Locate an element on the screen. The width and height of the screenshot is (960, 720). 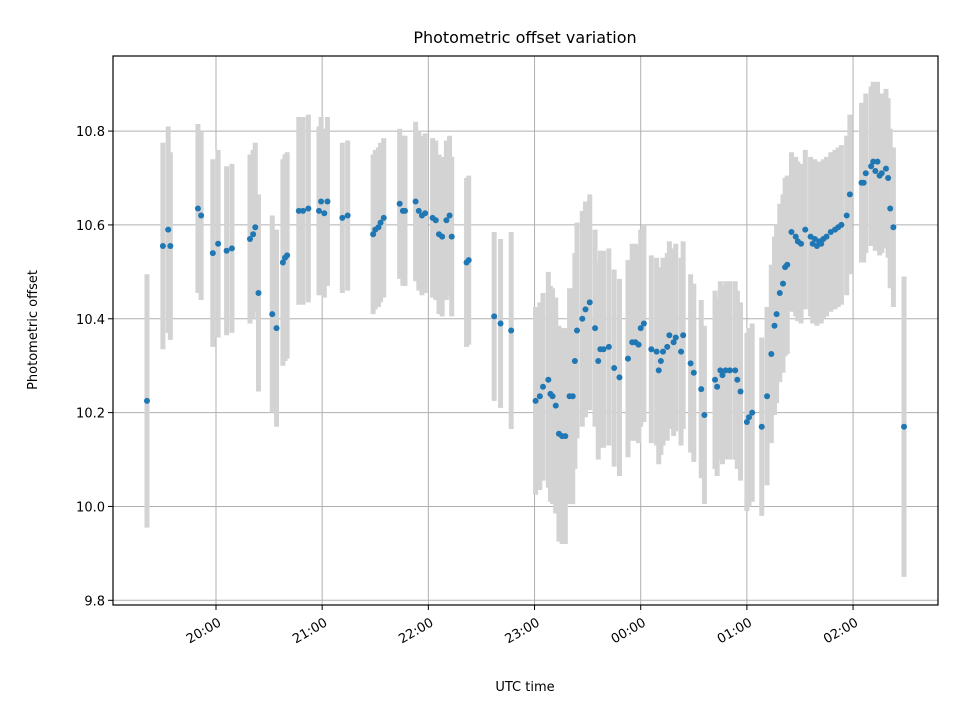
y-tick-label: 10.8 is located at coordinates (90, 132).